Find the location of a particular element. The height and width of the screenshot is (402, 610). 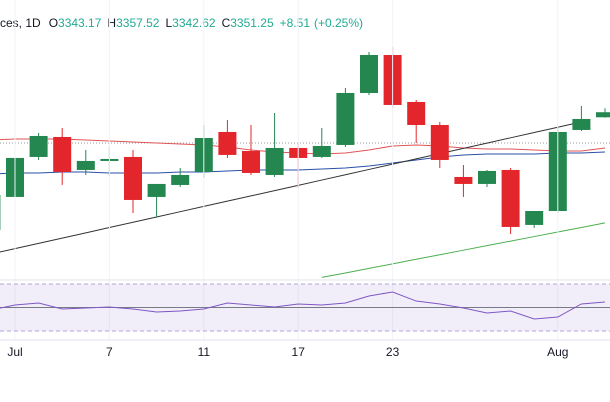

ohlc-label: H is located at coordinates (111, 23).